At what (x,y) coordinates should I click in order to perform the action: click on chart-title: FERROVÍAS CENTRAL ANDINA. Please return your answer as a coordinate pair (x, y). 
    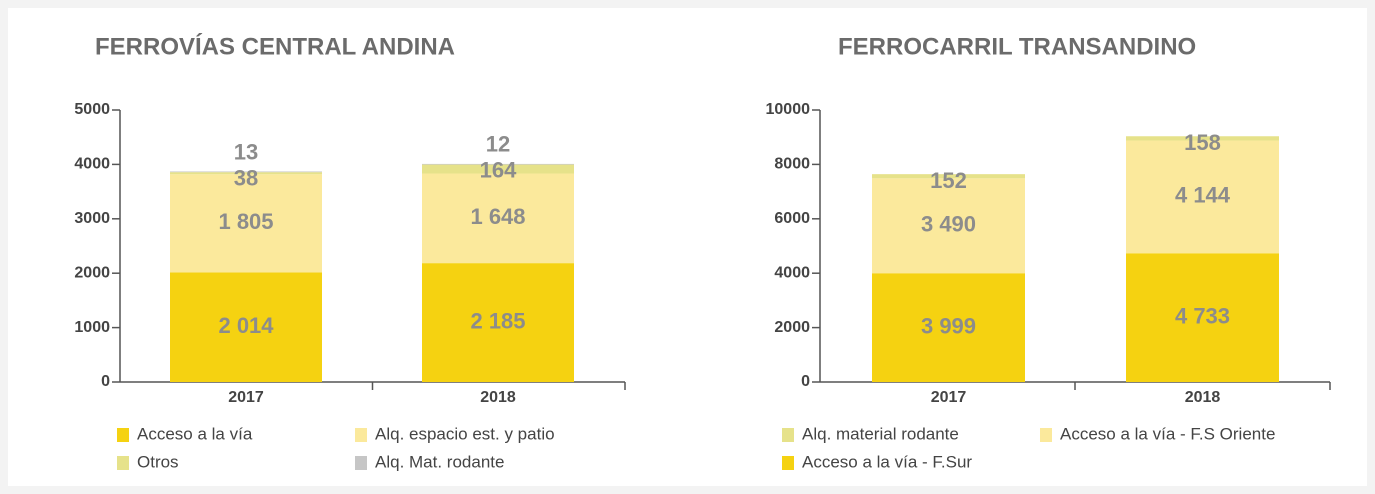
    Looking at the image, I should click on (275, 46).